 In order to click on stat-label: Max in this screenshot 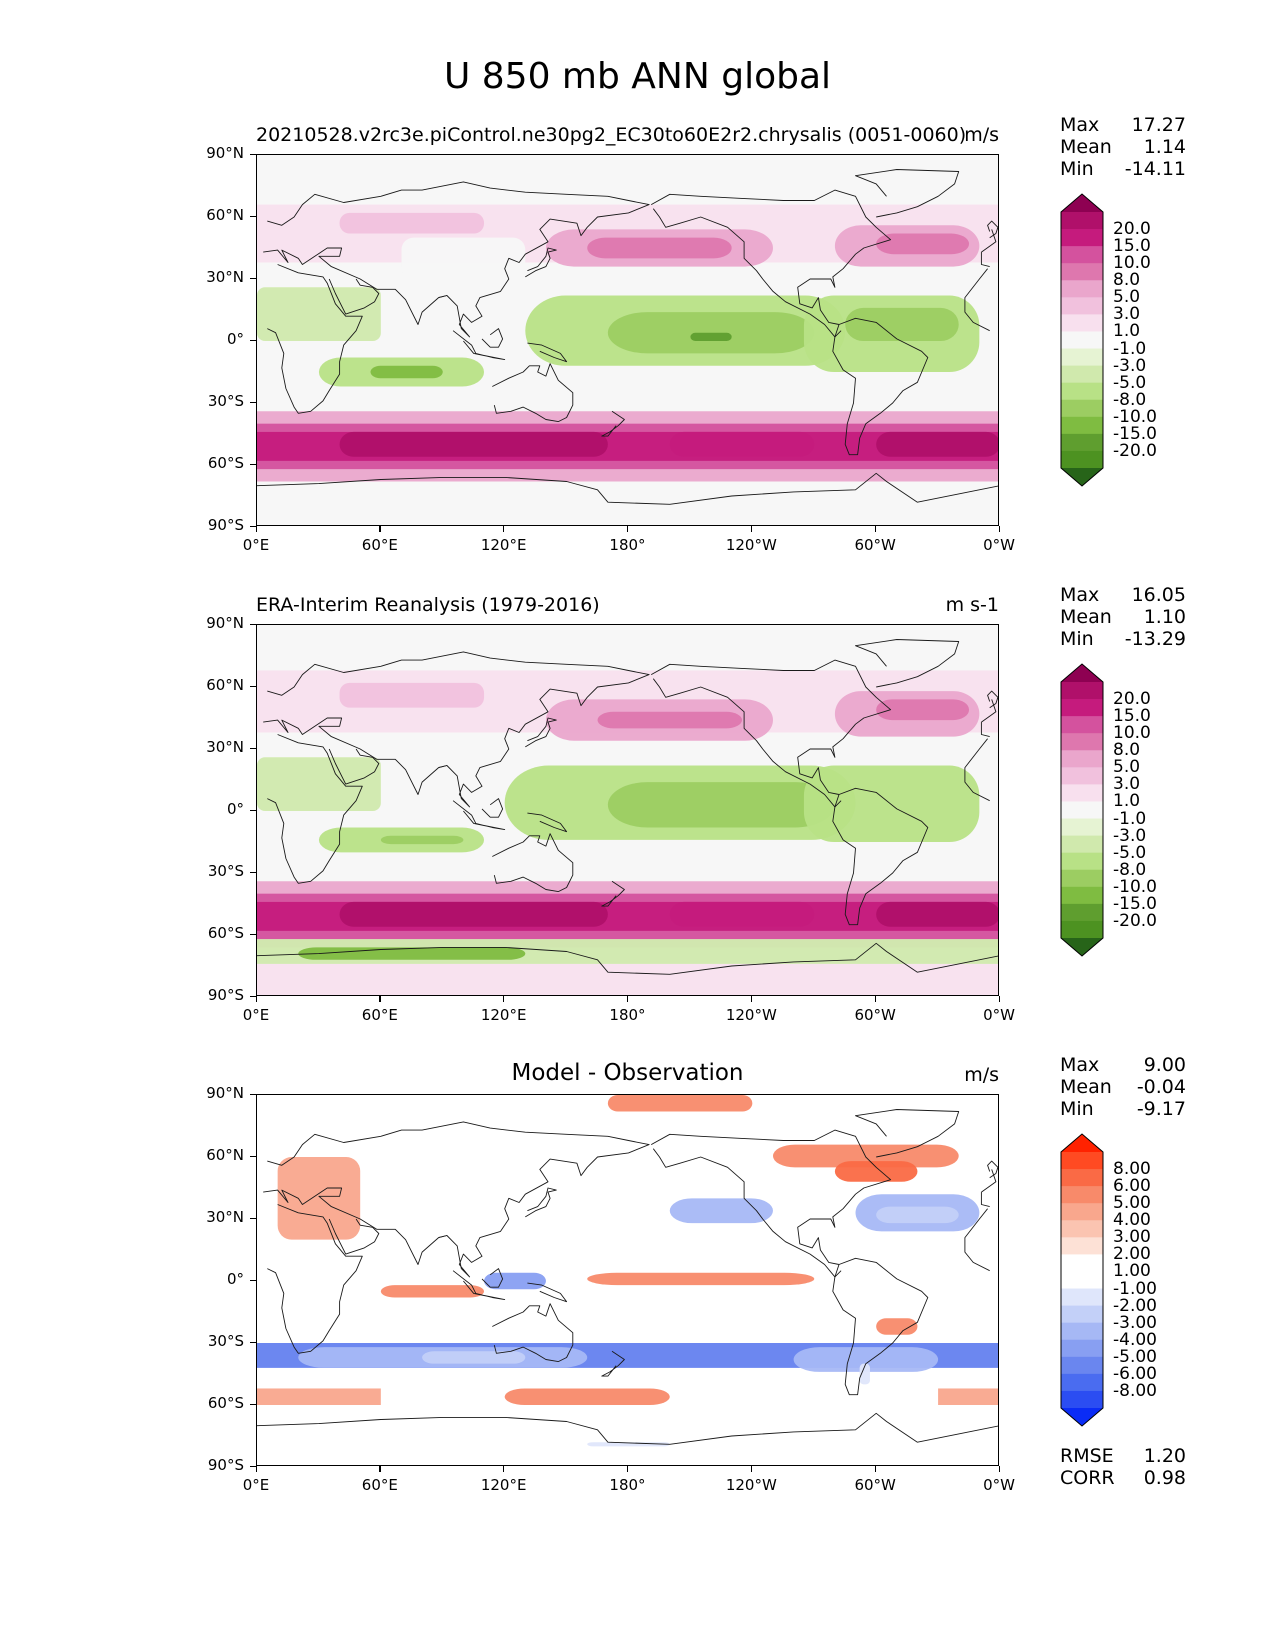, I will do `click(1080, 595)`.